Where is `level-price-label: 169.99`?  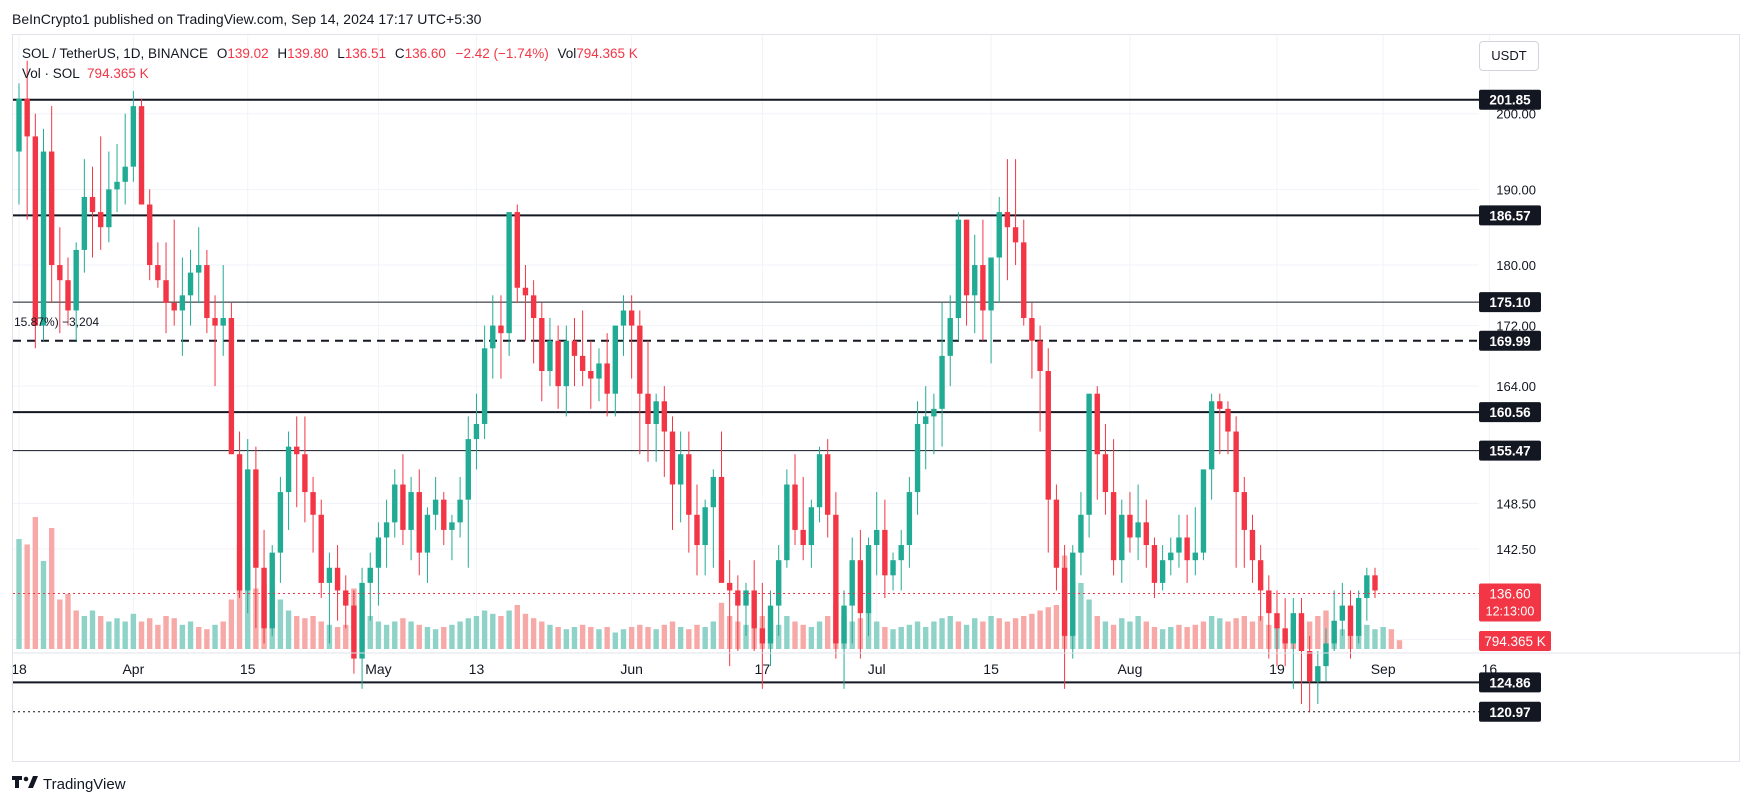
level-price-label: 169.99 is located at coordinates (1509, 341).